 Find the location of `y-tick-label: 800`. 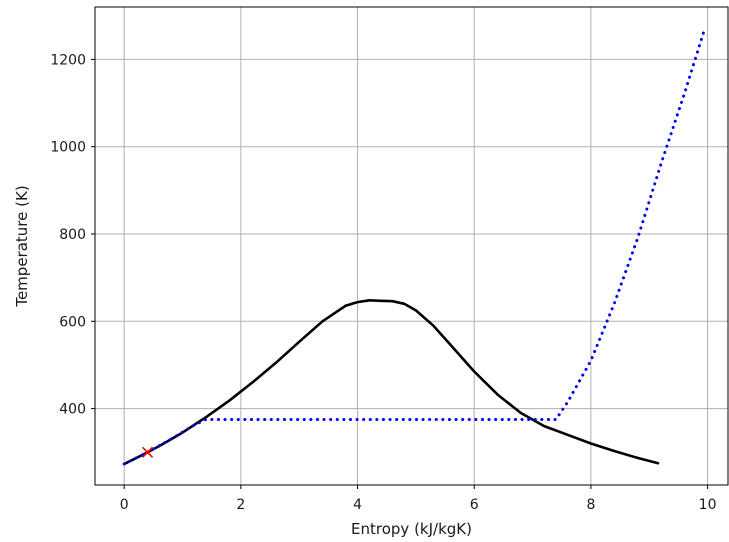

y-tick-label: 800 is located at coordinates (72, 235).